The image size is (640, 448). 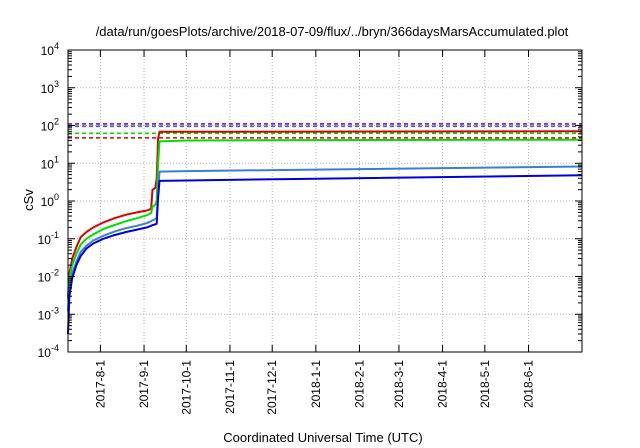 What do you see at coordinates (50, 200) in the screenshot?
I see `y-tick-label: 10⁰` at bounding box center [50, 200].